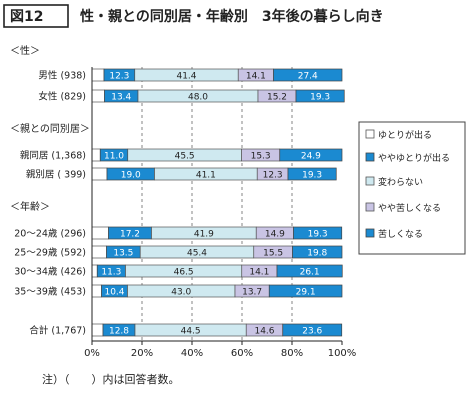 This screenshot has height=403, width=472. Describe the element at coordinates (53, 156) in the screenshot. I see `row-label: 親同居 (1,368)` at that location.